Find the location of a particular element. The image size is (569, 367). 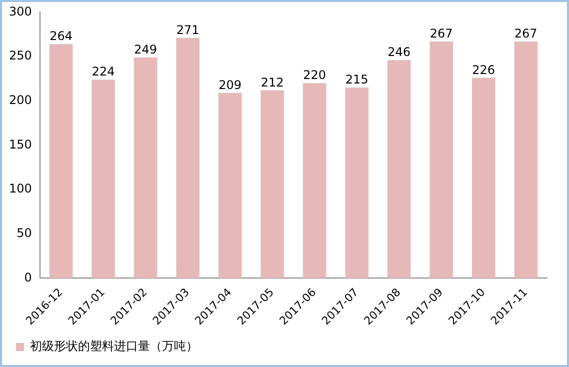

y-tick-label: 300 is located at coordinates (20, 11).